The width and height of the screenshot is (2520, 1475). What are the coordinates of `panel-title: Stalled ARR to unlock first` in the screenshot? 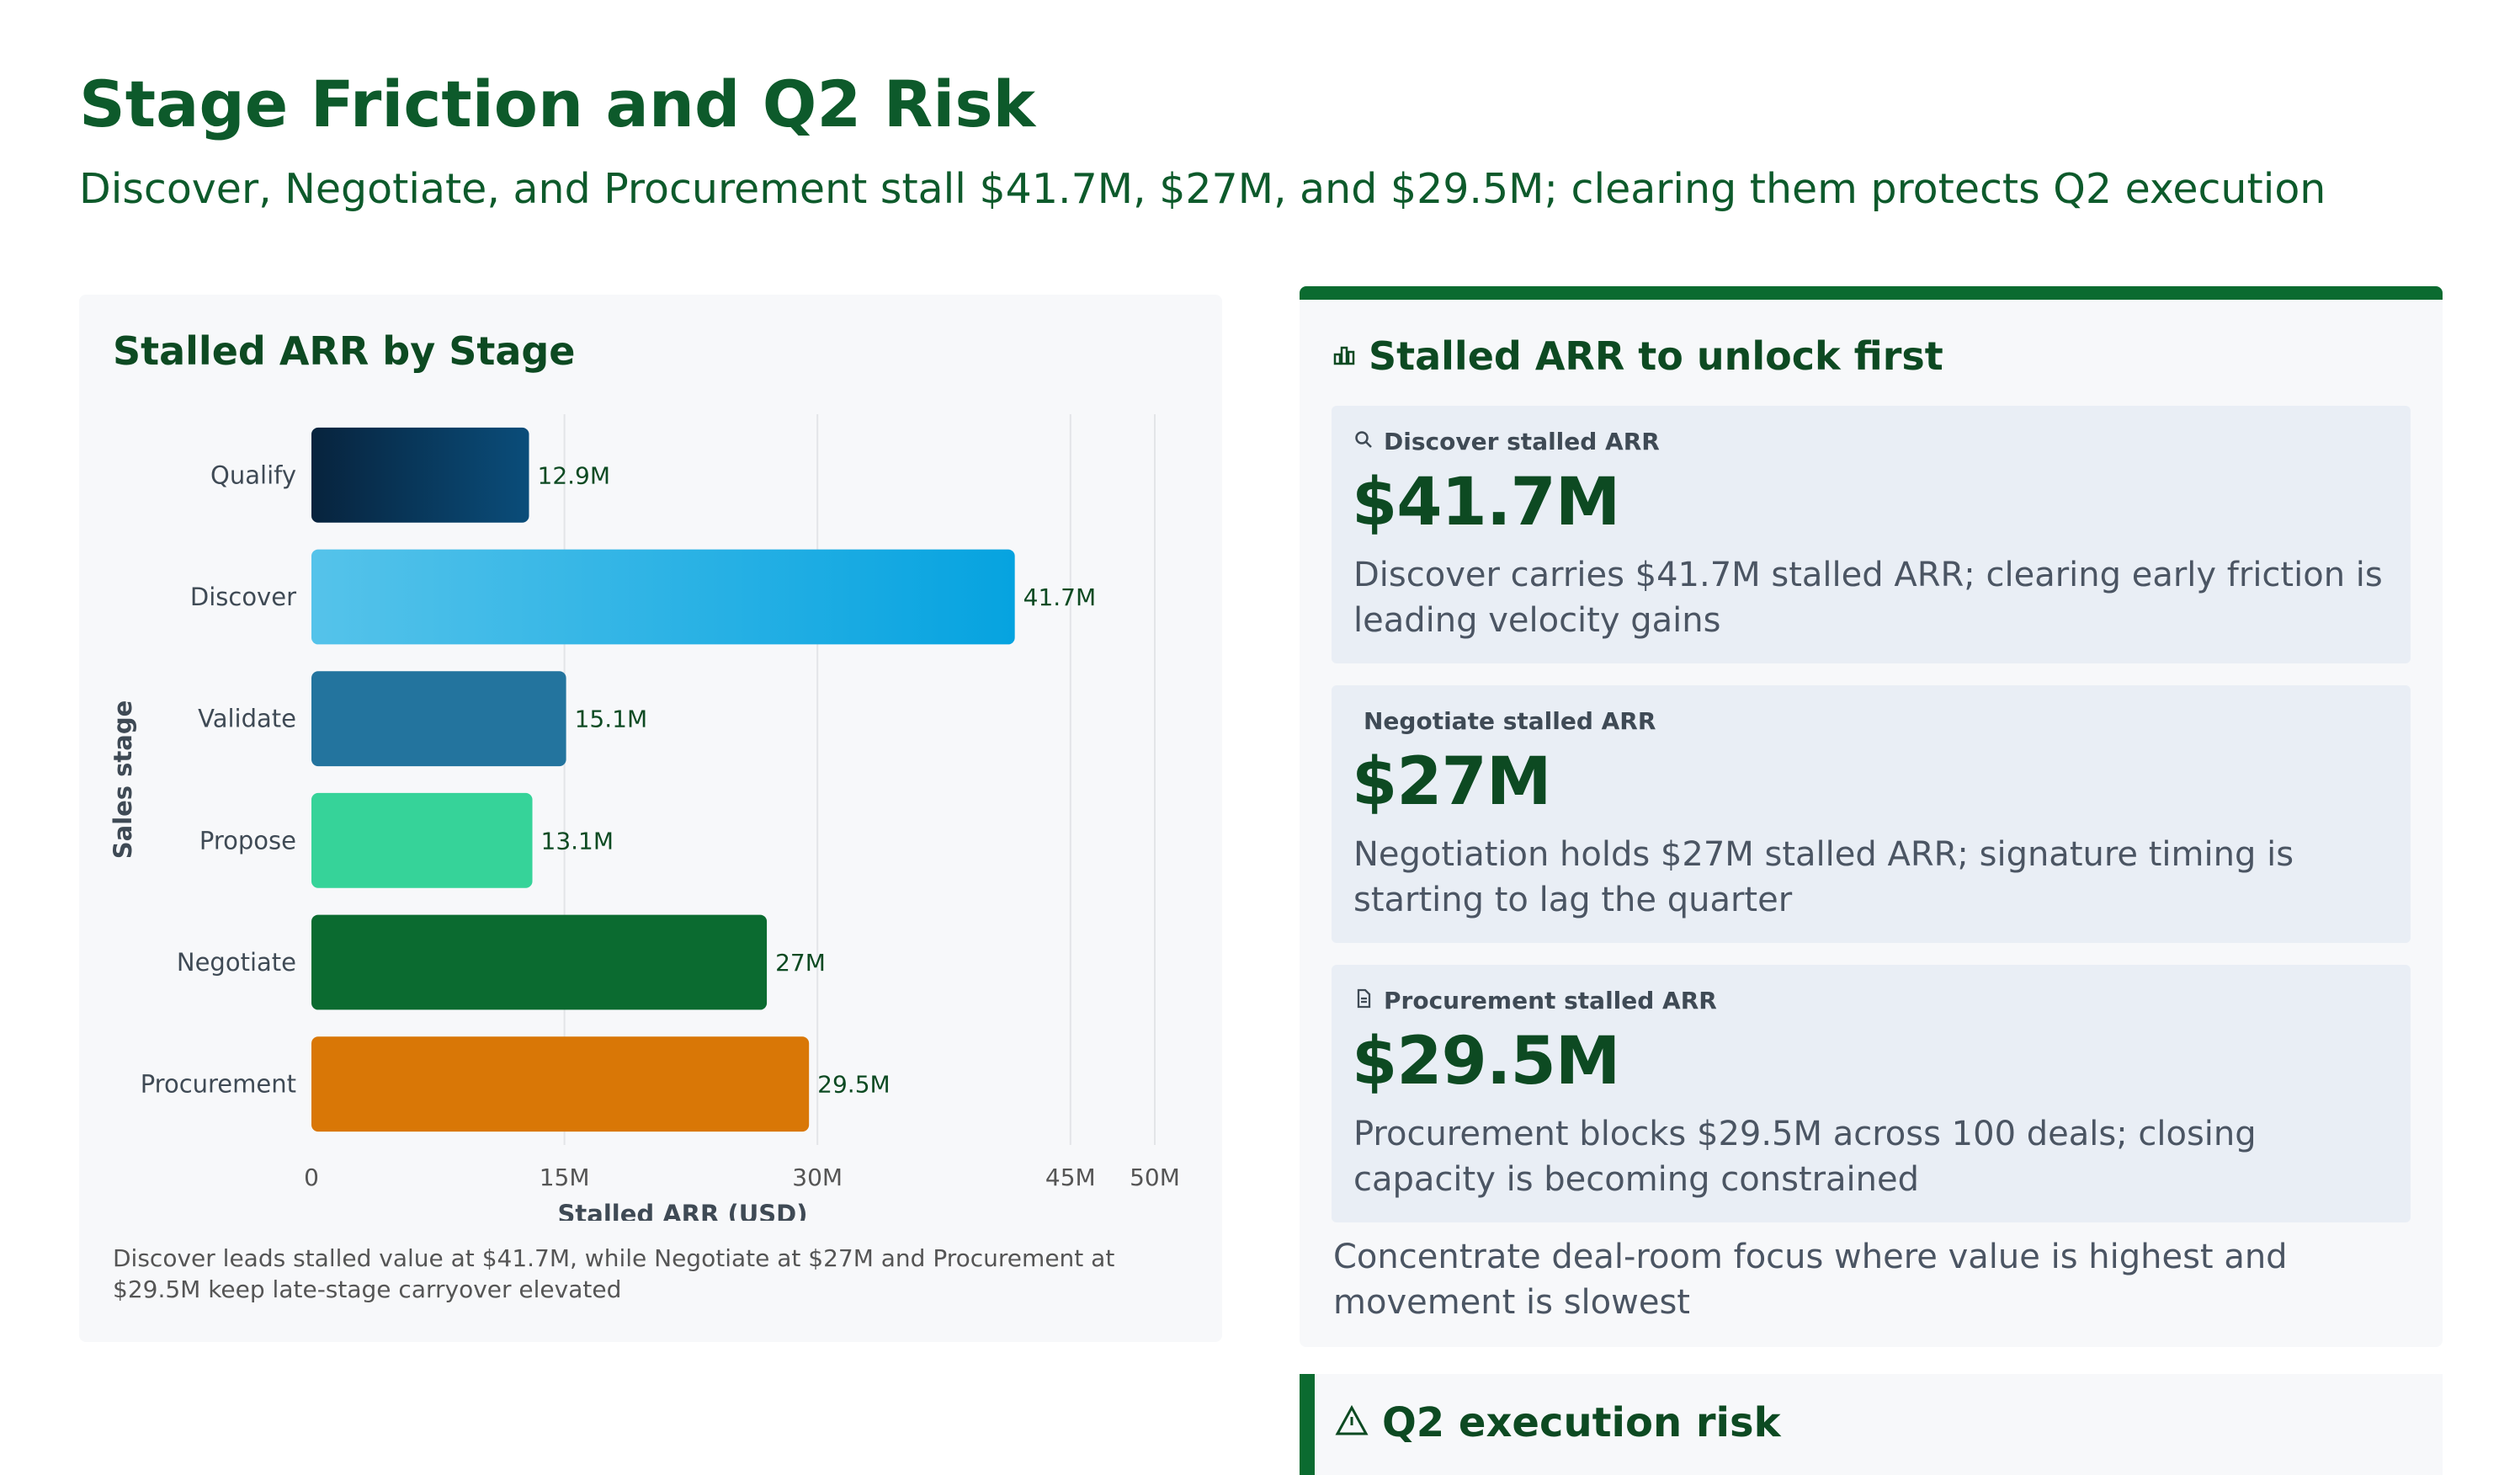 It's located at (1656, 356).